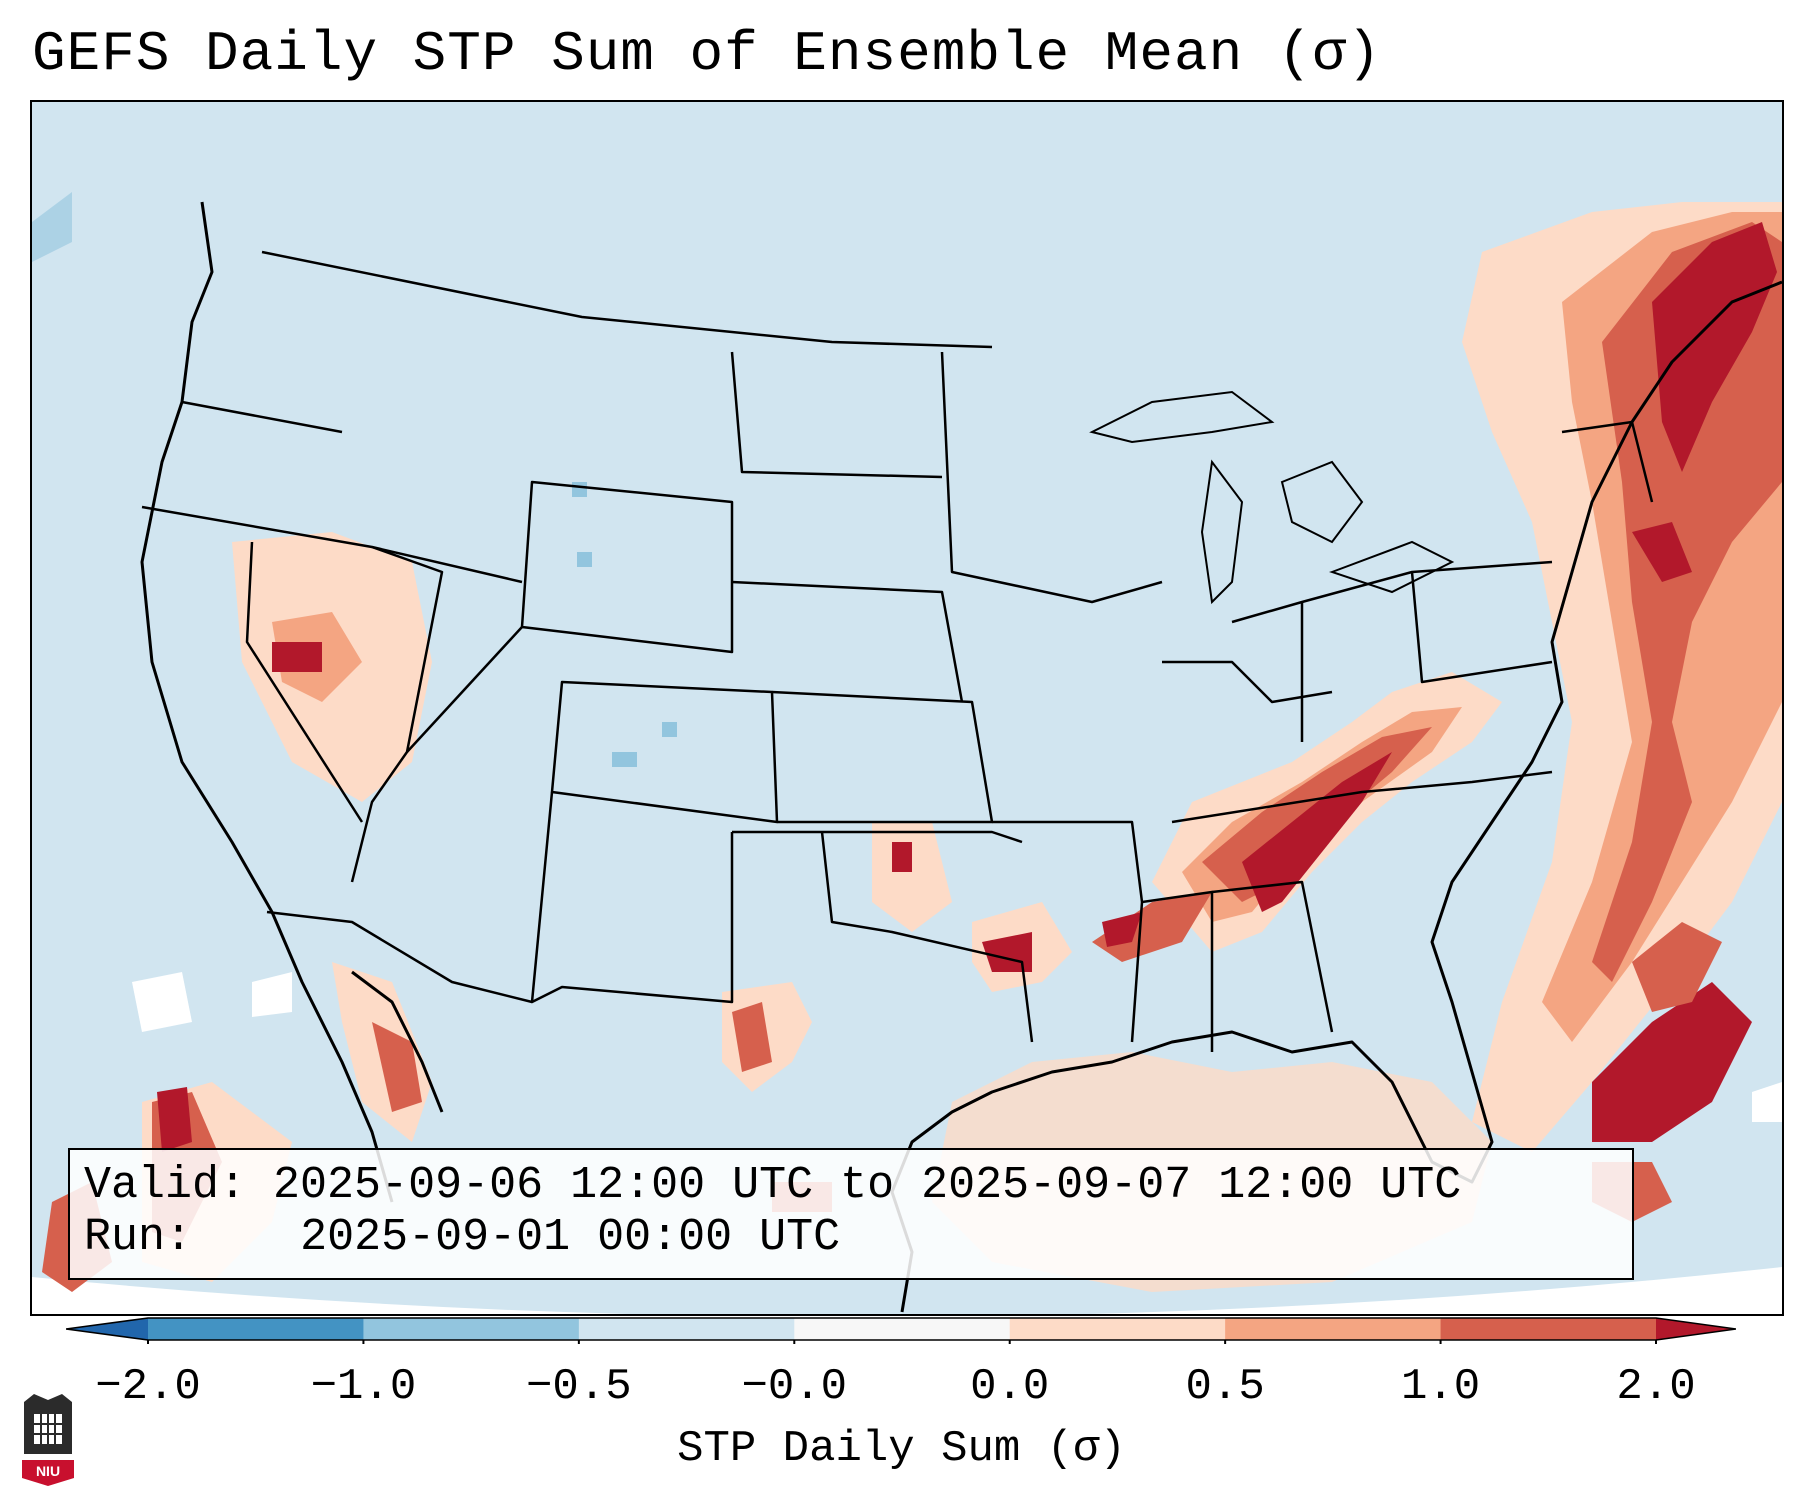 This screenshot has height=1506, width=1803. Describe the element at coordinates (138, 1237) in the screenshot. I see `run-label: Run:` at that location.